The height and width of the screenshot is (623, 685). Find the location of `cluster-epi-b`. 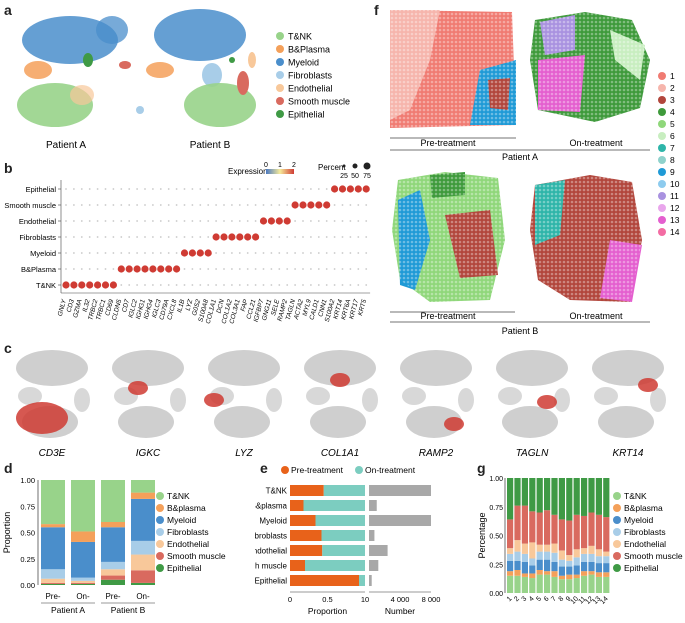

cluster-epi-b is located at coordinates (232, 60).